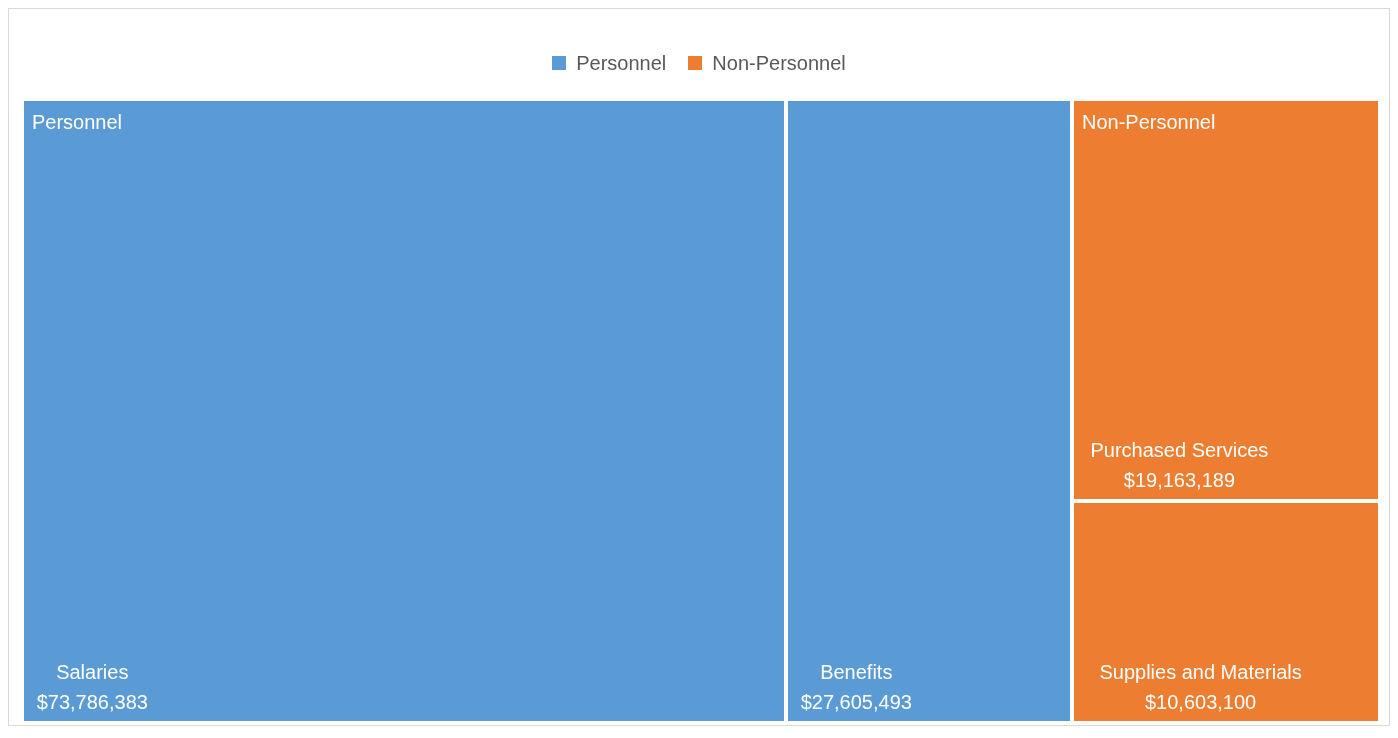  I want to click on data-label: $27,605,493, so click(856, 702).